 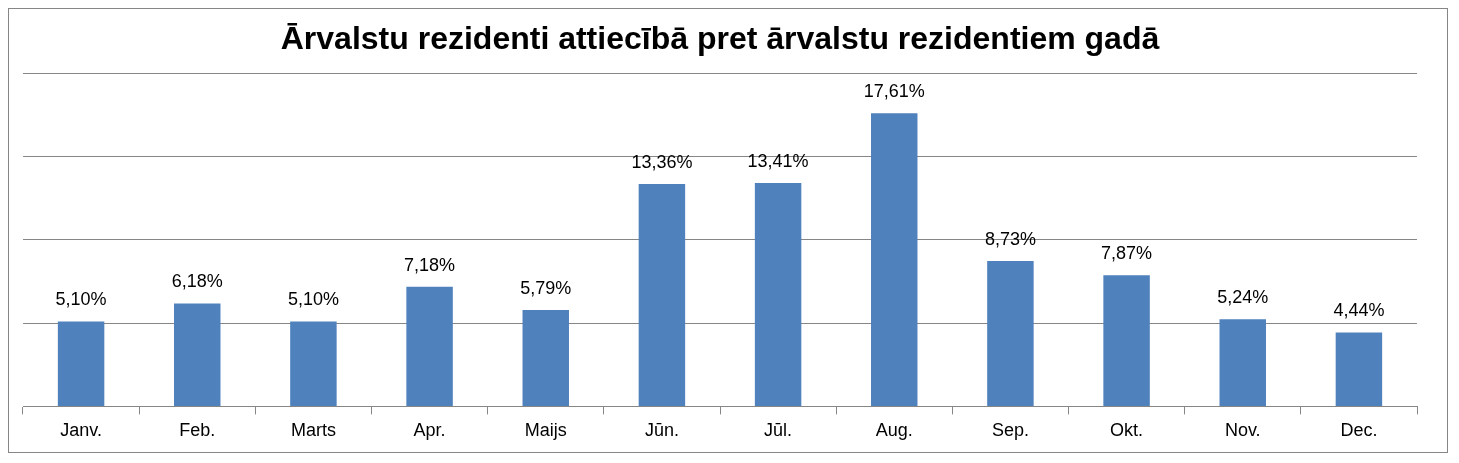 I want to click on data-label: 17,61%, so click(x=894, y=91).